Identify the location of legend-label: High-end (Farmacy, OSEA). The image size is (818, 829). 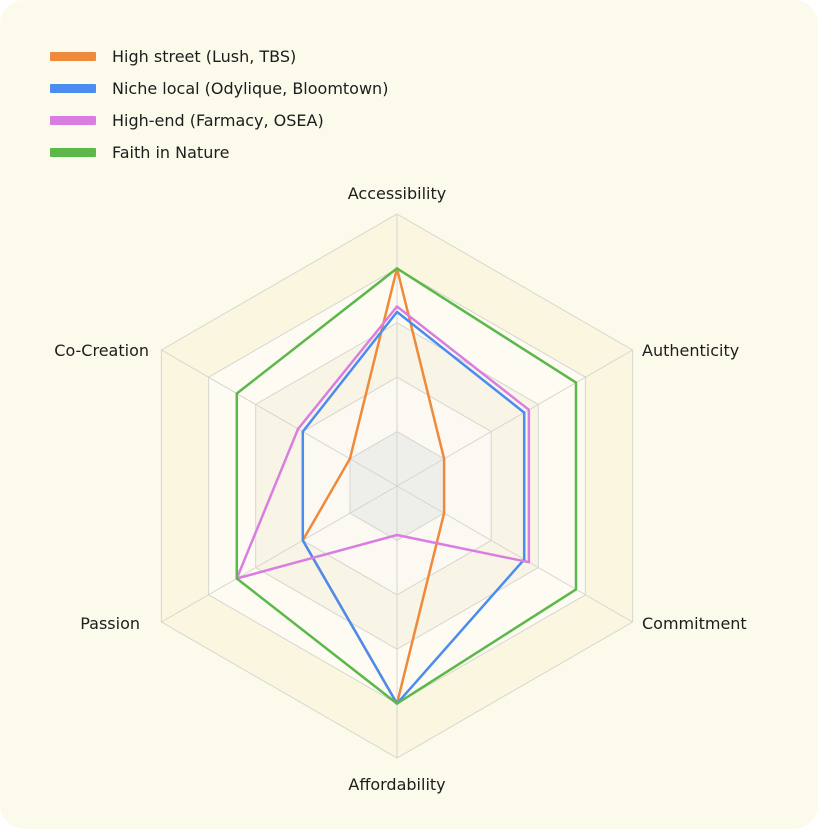
(218, 120).